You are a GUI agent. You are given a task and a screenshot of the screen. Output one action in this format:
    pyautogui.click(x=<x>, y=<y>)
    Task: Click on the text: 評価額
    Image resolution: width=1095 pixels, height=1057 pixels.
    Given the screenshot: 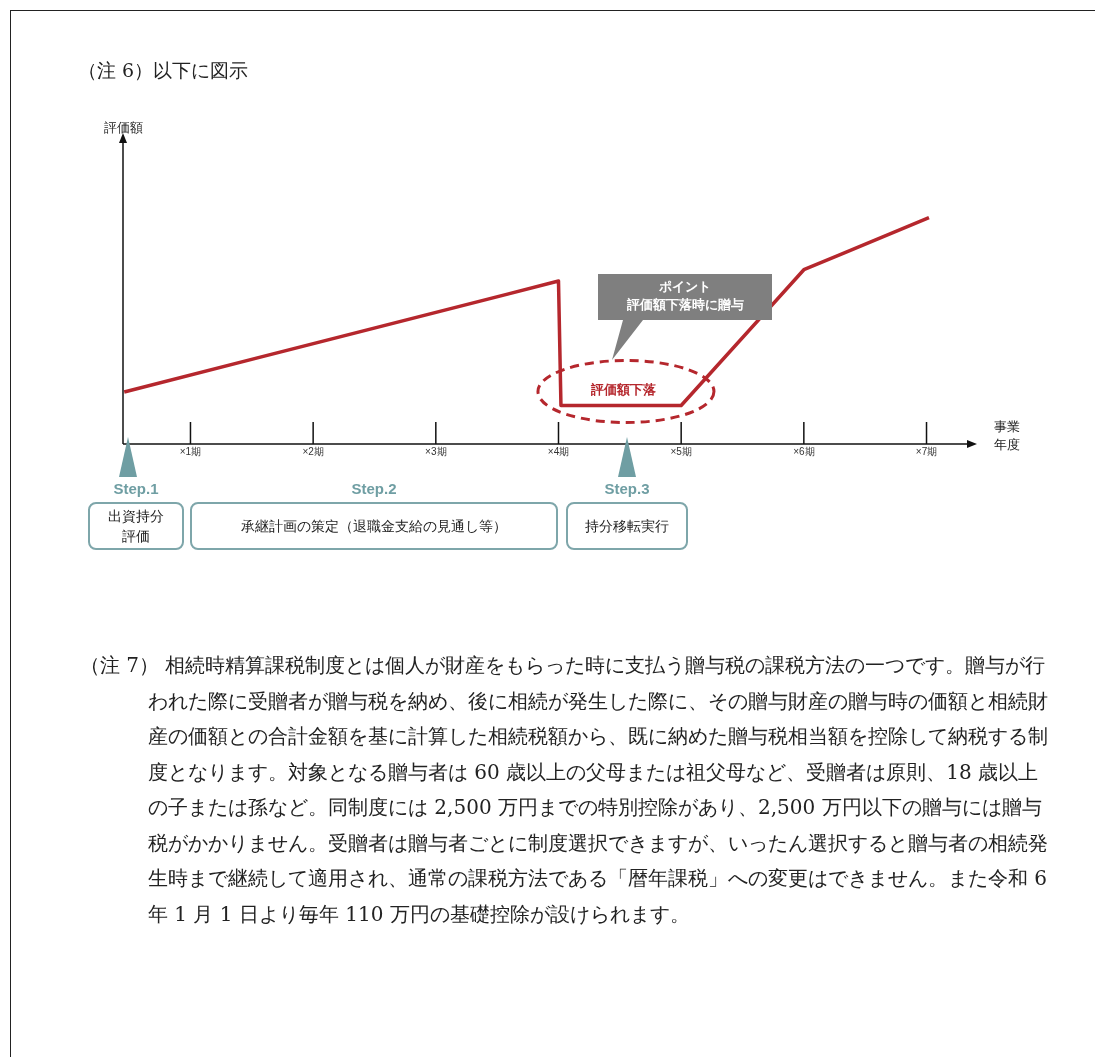 What is the action you would take?
    pyautogui.click(x=123, y=128)
    